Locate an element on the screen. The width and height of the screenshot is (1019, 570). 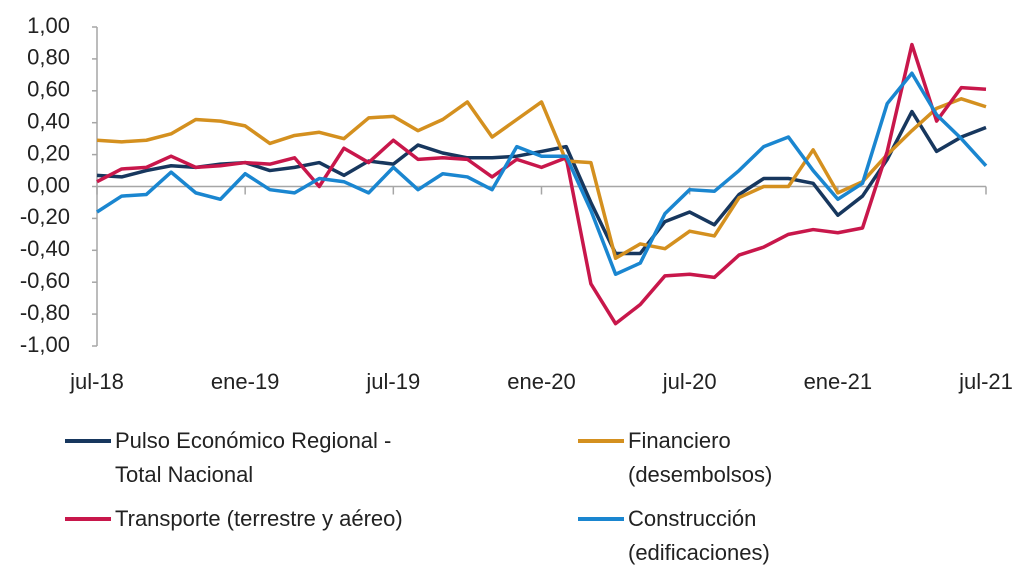
y-tick-label: -0,60 is located at coordinates (45, 280).